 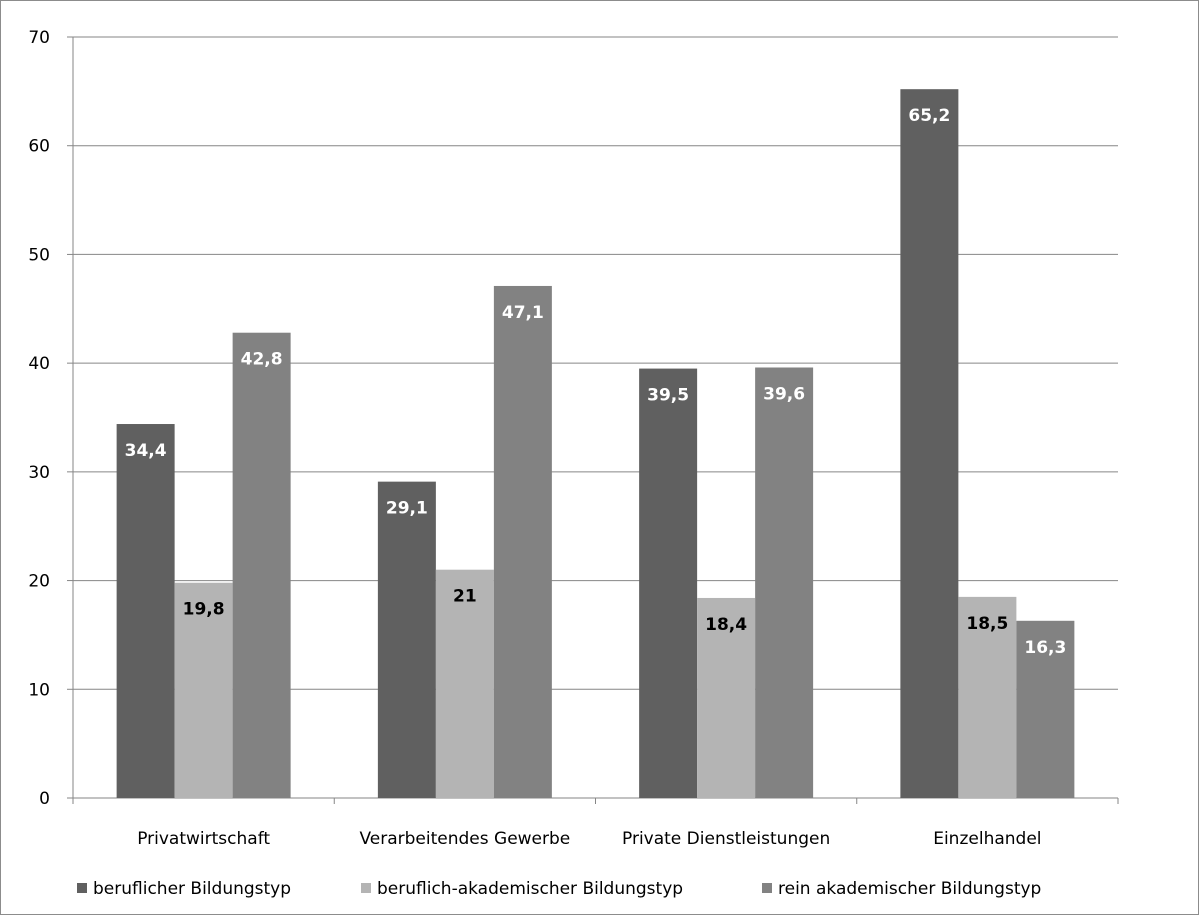 I want to click on data-label: 29,1, so click(x=407, y=509).